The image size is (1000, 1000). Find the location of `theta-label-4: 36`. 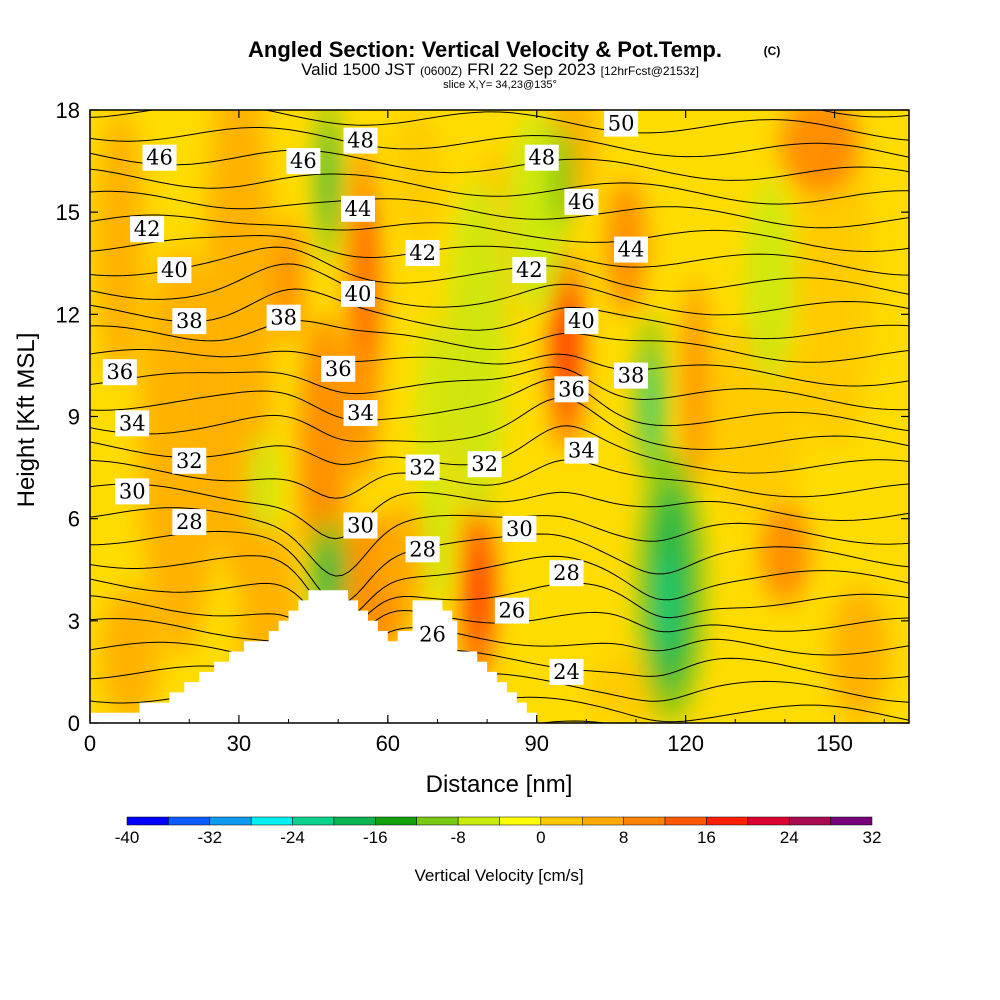

theta-label-4: 36 is located at coordinates (119, 372).